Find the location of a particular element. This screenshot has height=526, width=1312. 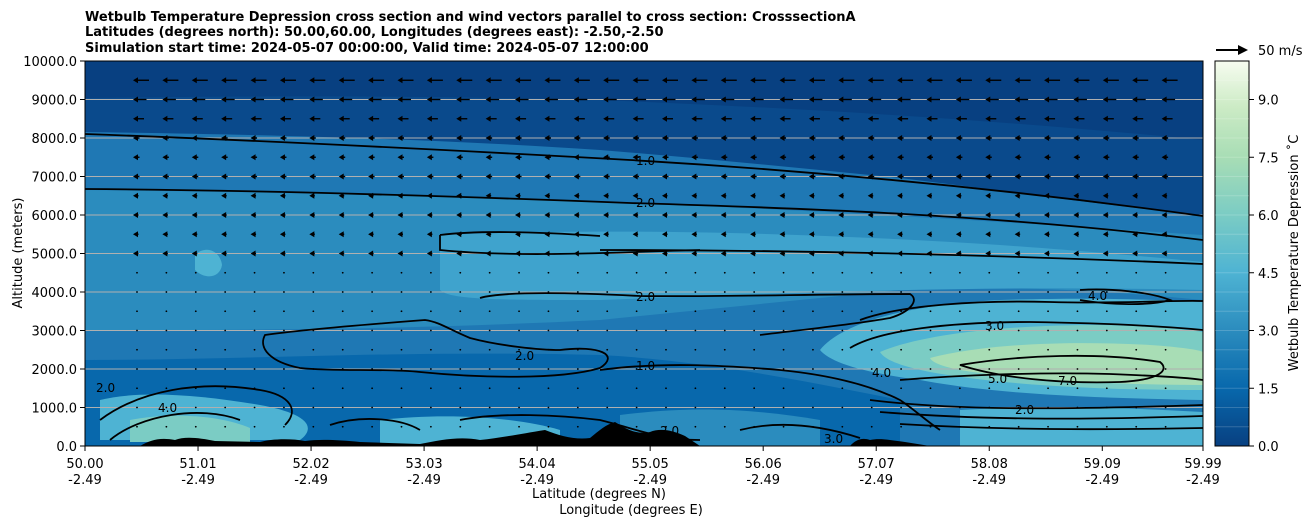

contour-2.0-upper is located at coordinates (644, 214).